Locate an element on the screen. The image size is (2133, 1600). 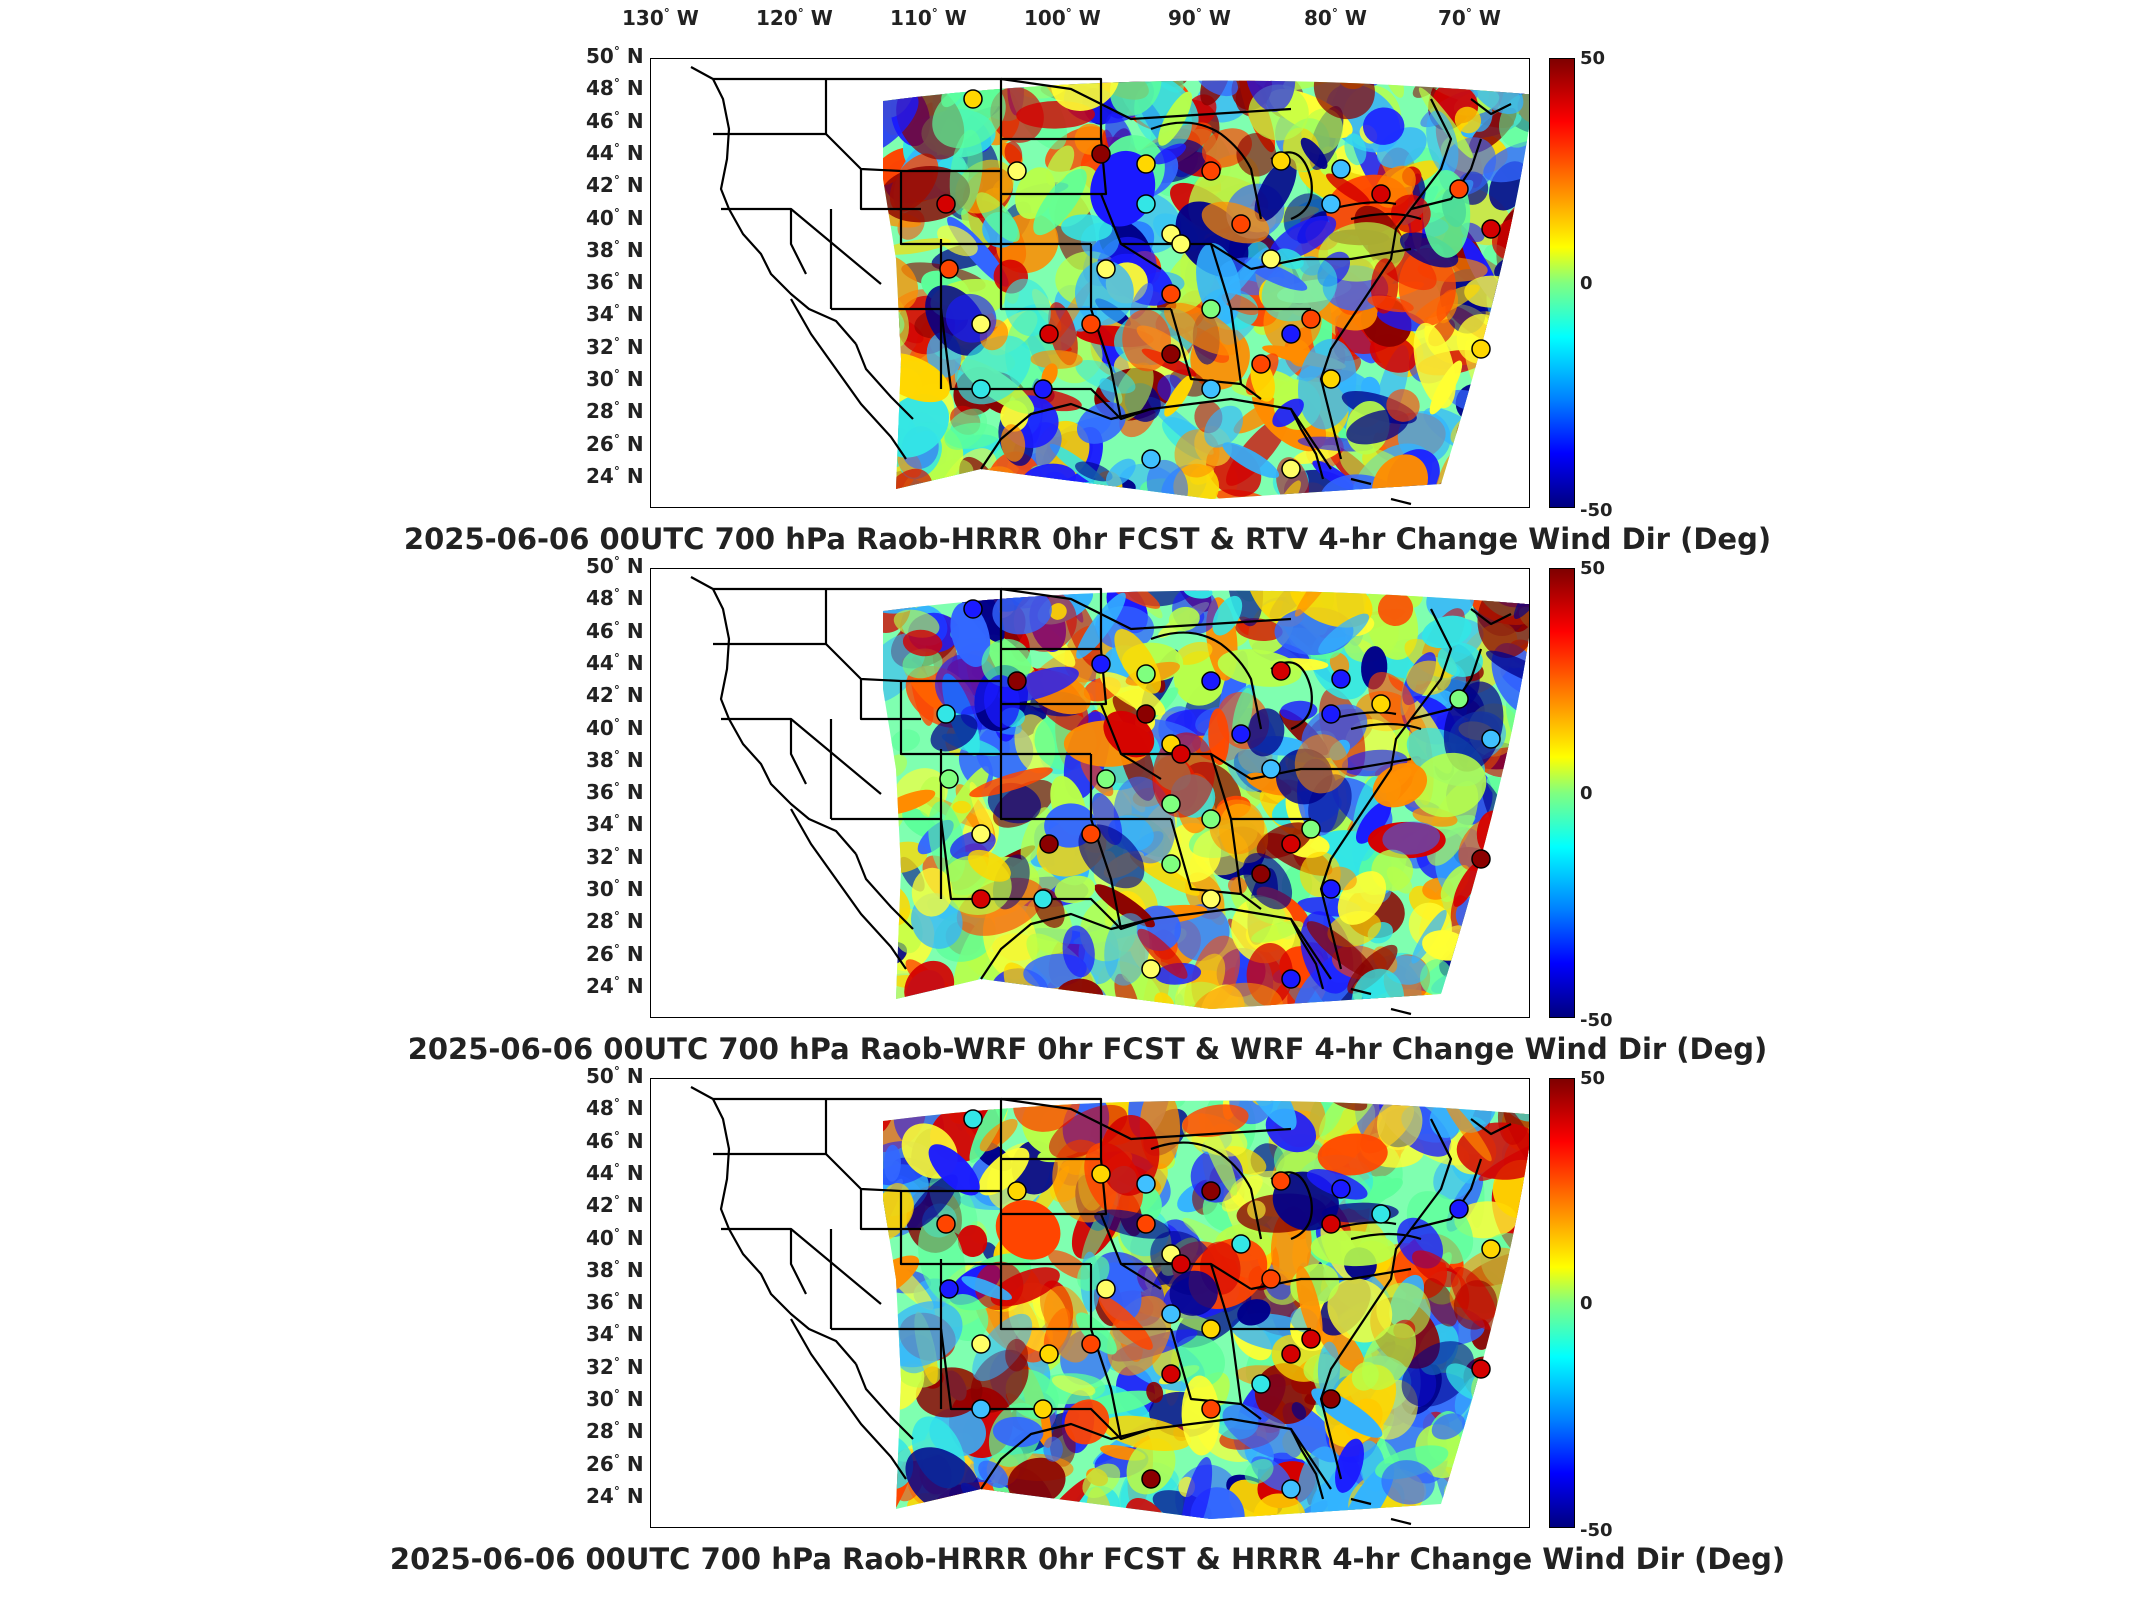
lat-label: 50° N is located at coordinates (615, 1076).